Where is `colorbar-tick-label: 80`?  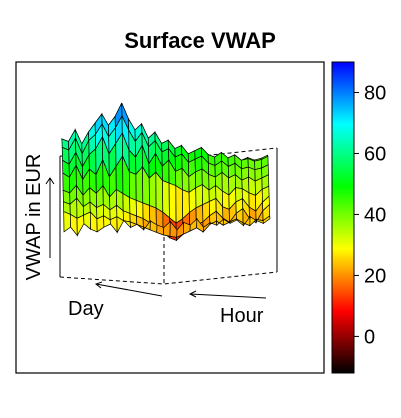 colorbar-tick-label: 80 is located at coordinates (375, 93).